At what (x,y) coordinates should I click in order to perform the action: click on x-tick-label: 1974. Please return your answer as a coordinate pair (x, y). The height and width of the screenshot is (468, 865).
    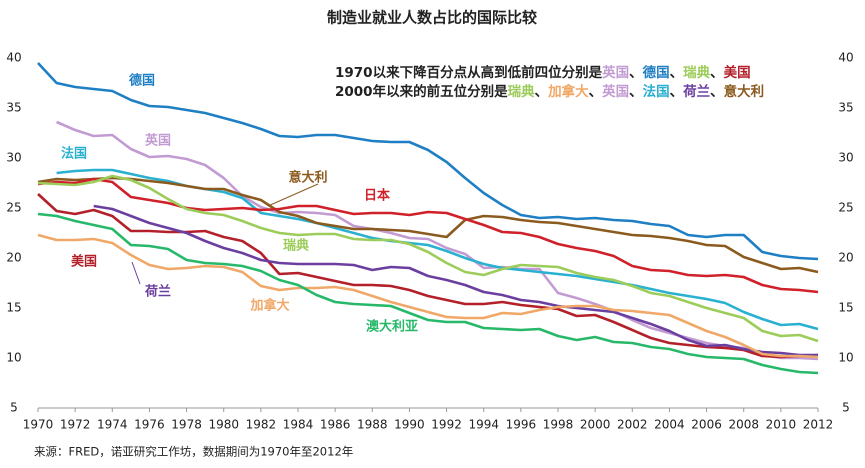
    Looking at the image, I should click on (112, 425).